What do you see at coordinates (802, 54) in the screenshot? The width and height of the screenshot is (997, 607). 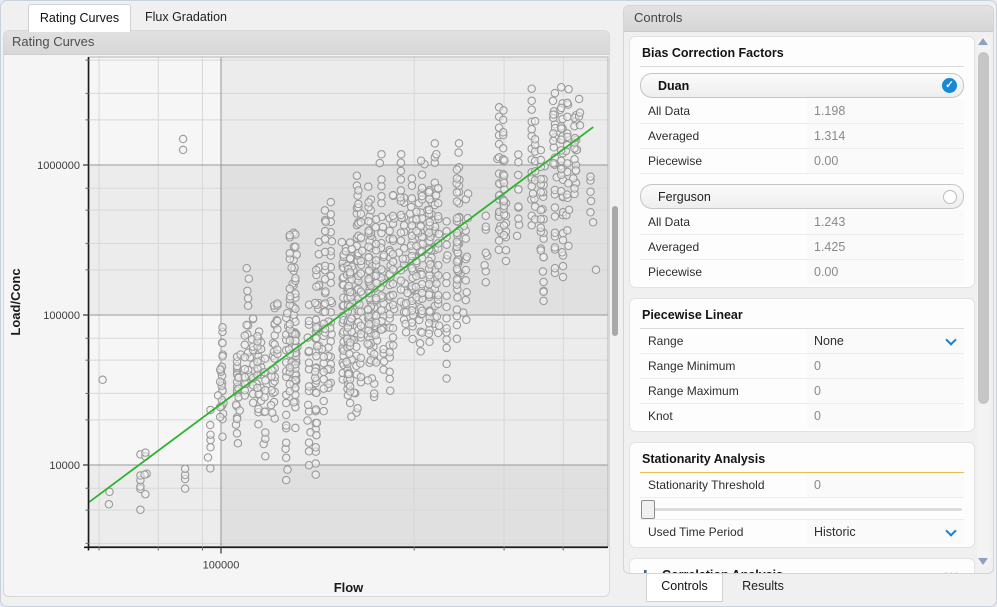 I see `bias-correction-title: Bias Correction Factors` at bounding box center [802, 54].